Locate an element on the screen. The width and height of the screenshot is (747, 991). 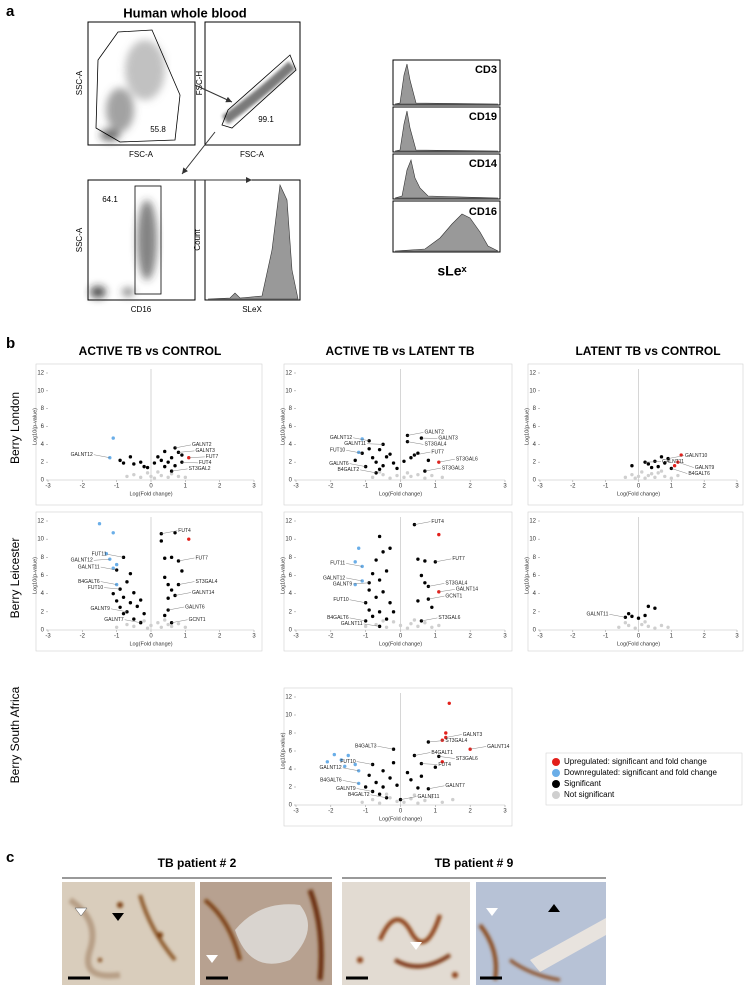
gate is located at coordinates (148, 240).